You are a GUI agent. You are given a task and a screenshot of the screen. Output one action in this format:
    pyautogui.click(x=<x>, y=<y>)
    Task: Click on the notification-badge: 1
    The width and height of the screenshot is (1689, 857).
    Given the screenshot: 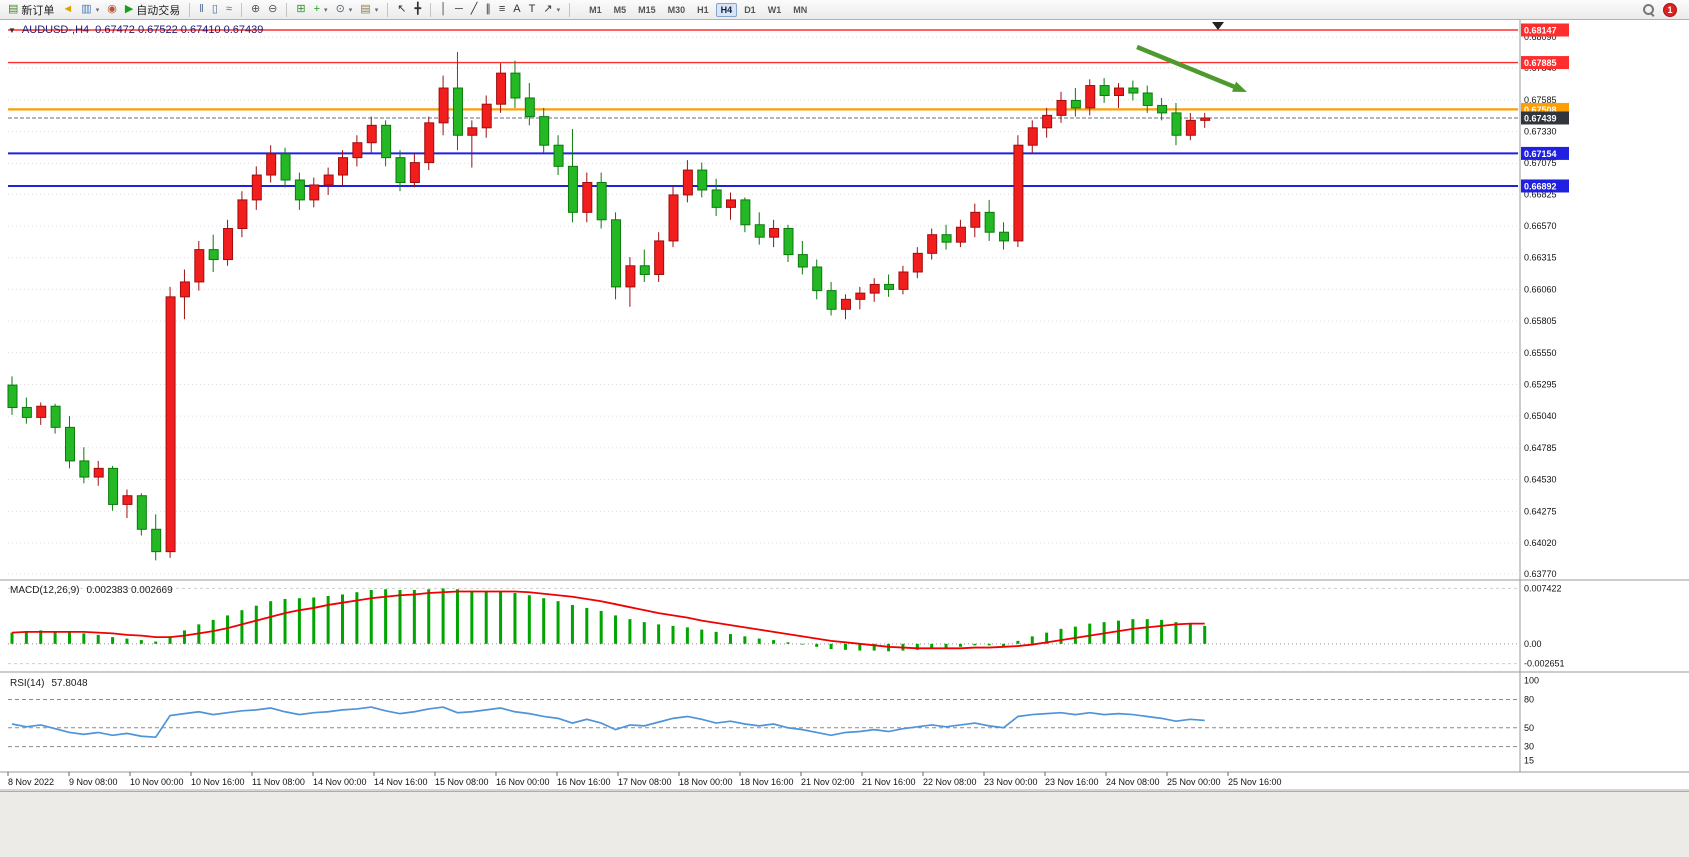 What is the action you would take?
    pyautogui.click(x=1670, y=9)
    